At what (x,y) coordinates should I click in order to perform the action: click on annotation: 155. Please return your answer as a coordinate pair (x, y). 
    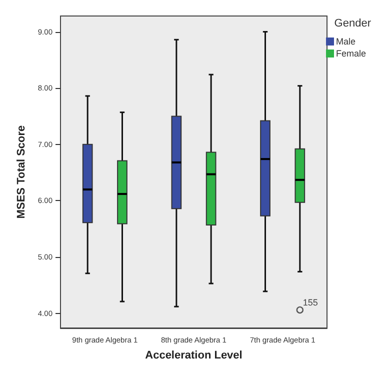
    Looking at the image, I should click on (310, 302).